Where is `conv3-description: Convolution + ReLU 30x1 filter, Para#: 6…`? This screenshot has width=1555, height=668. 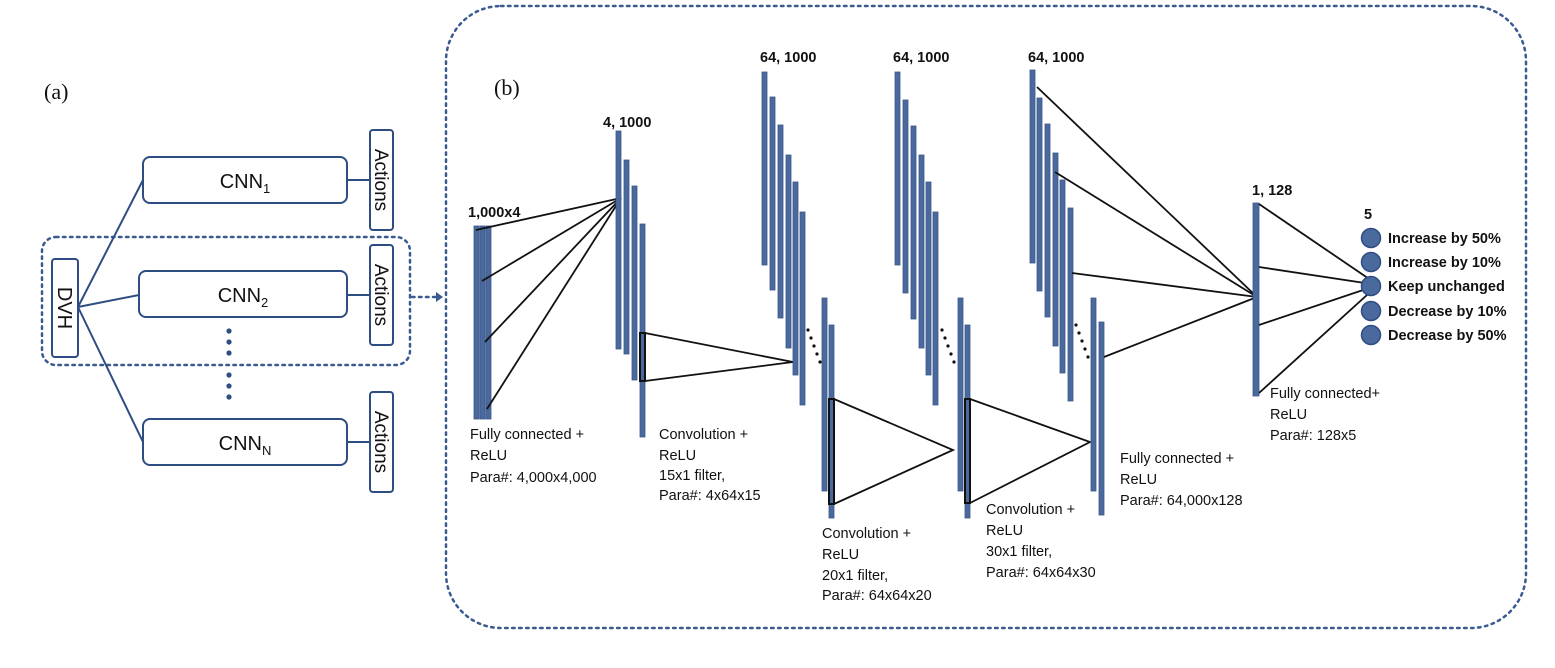 conv3-description: Convolution + ReLU 30x1 filter, Para#: 6… is located at coordinates (1041, 541).